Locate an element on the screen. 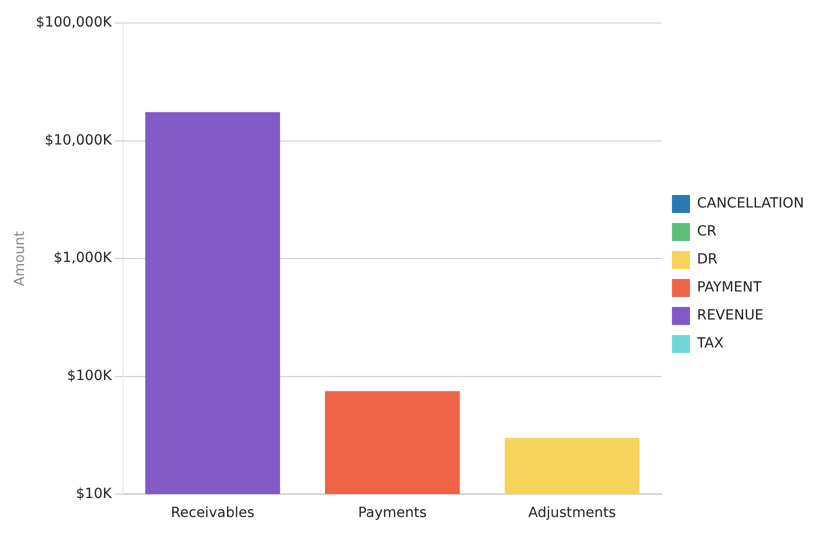  y-tick-label: $1,000K is located at coordinates (83, 258).